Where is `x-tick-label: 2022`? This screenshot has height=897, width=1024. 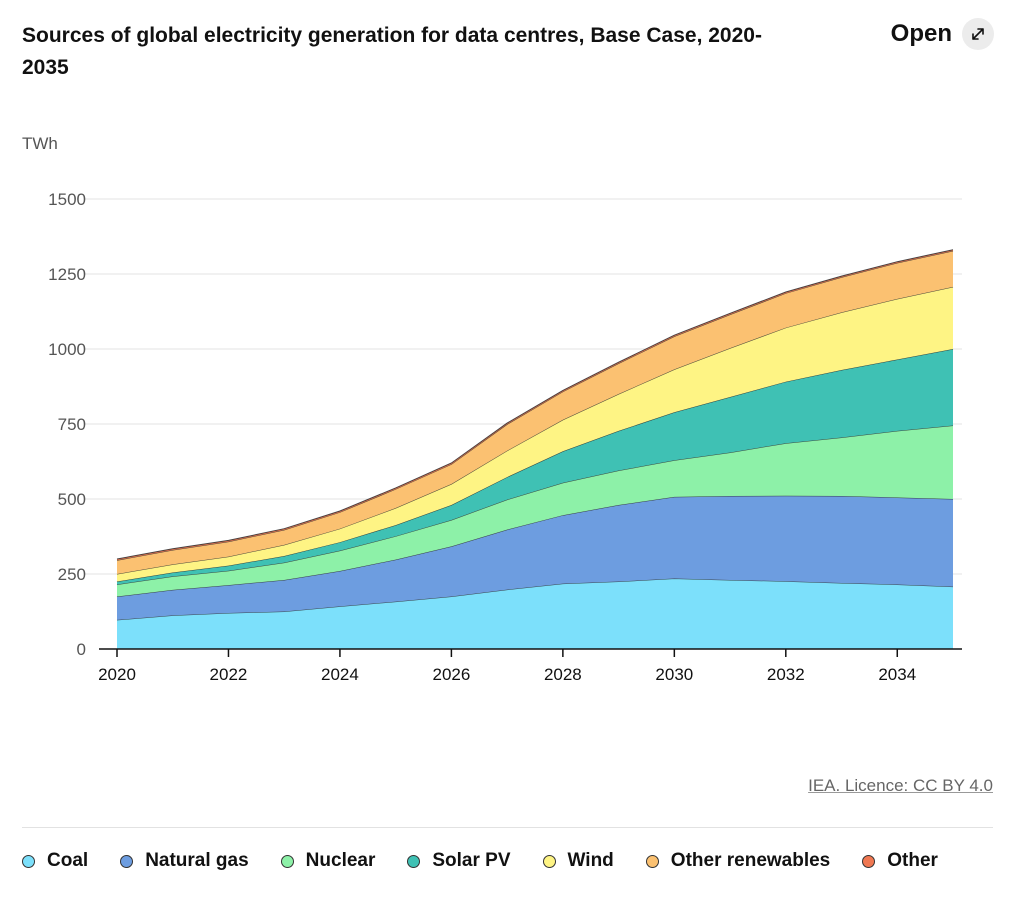 x-tick-label: 2022 is located at coordinates (229, 674).